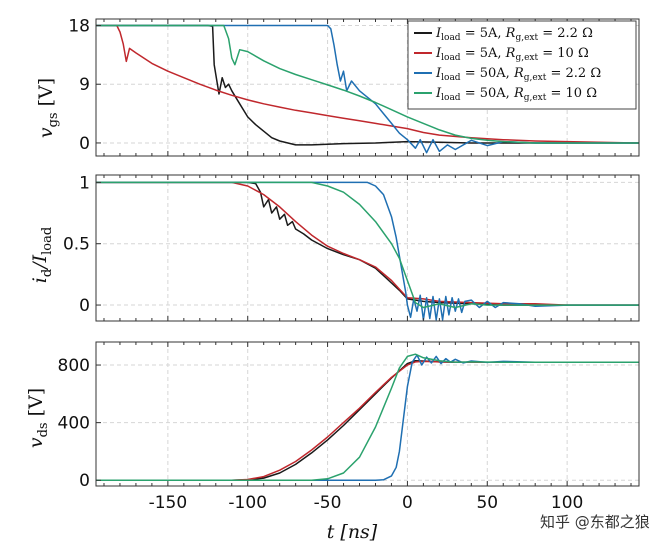  What do you see at coordinates (48, 108) in the screenshot?
I see `panel-vgs-ylabel: vgs [V]` at bounding box center [48, 108].